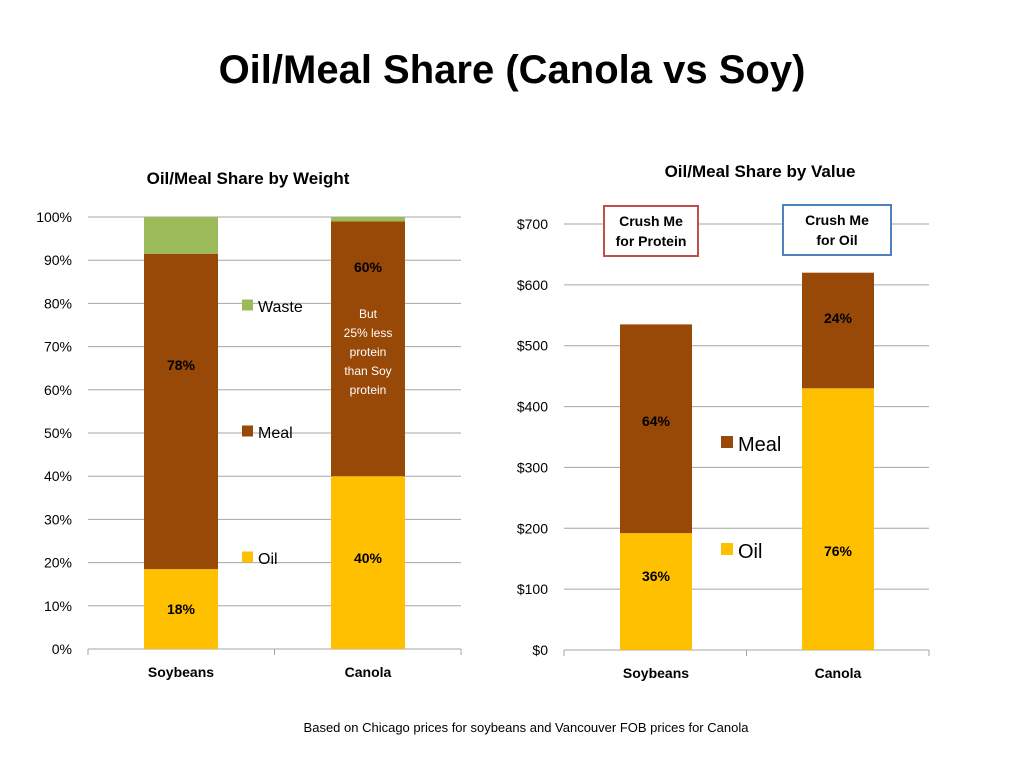  What do you see at coordinates (656, 591) in the screenshot?
I see `bar-value-soybeans-oil` at bounding box center [656, 591].